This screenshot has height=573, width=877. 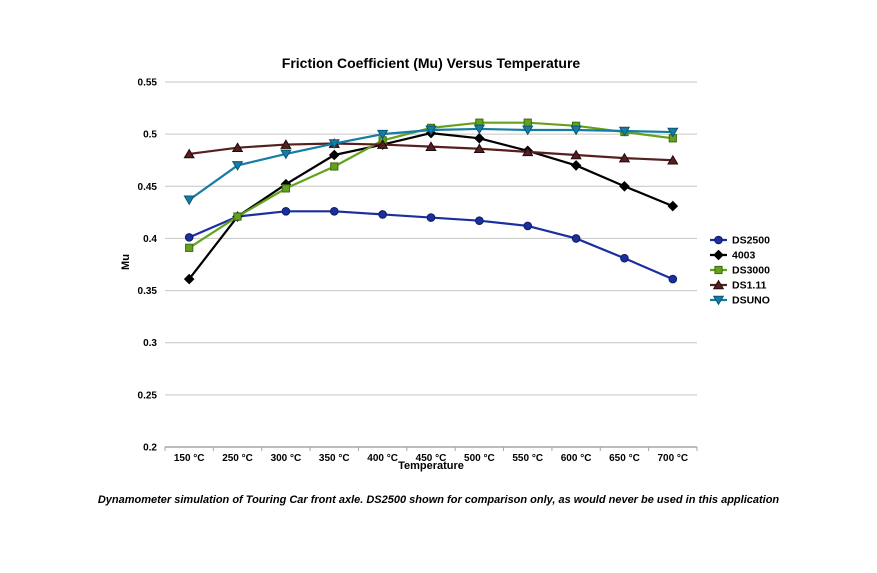 I want to click on y-tick-label: 0.35, so click(x=148, y=291).